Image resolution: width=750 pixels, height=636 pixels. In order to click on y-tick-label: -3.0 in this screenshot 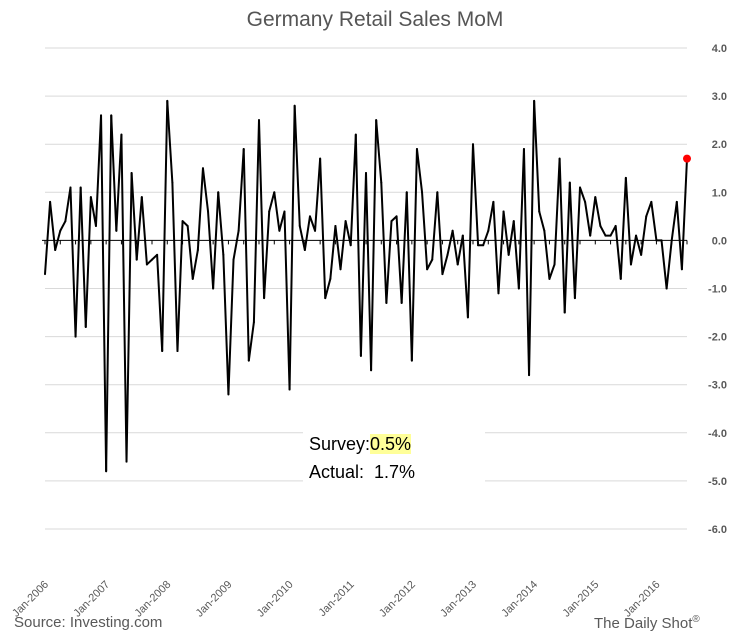, I will do `click(717, 386)`.